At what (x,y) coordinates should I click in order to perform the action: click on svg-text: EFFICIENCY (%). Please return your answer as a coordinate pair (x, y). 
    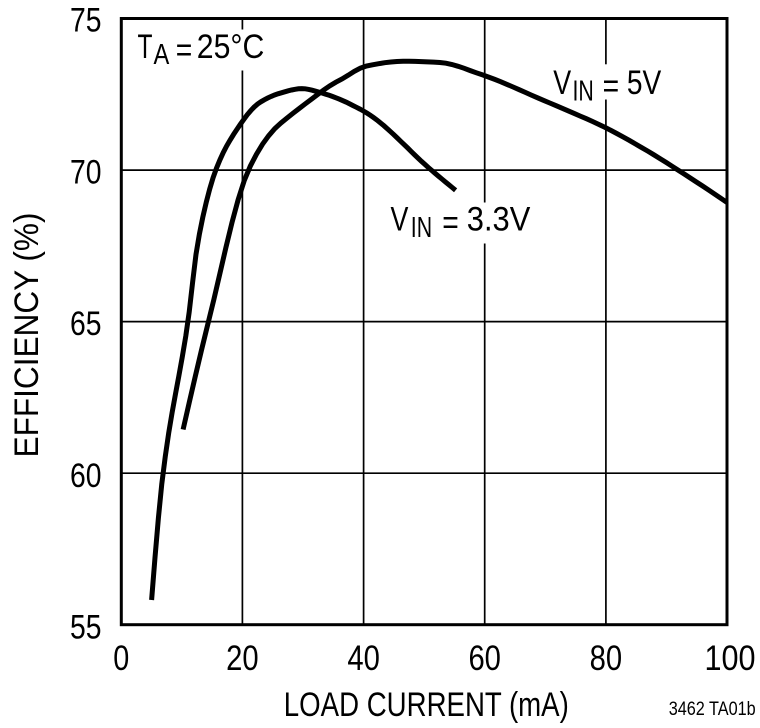
    Looking at the image, I should click on (27, 335).